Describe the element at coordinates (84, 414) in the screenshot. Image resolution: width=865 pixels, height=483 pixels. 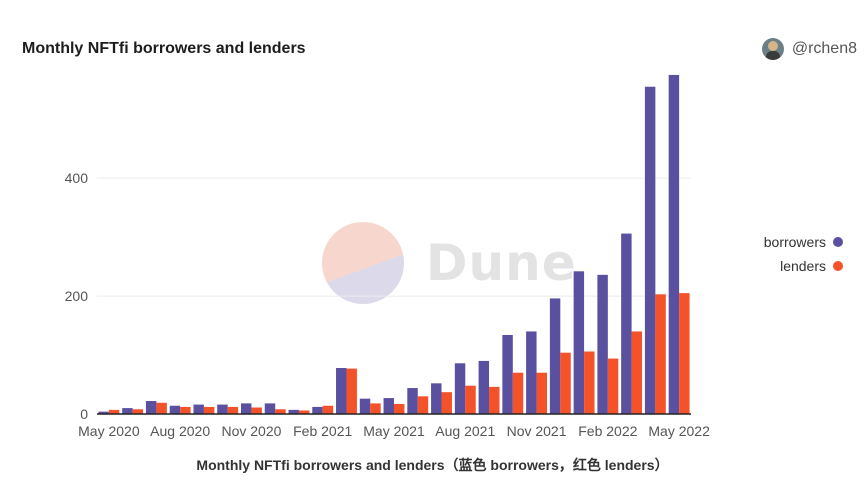
I see `y-tick-label: 0` at that location.